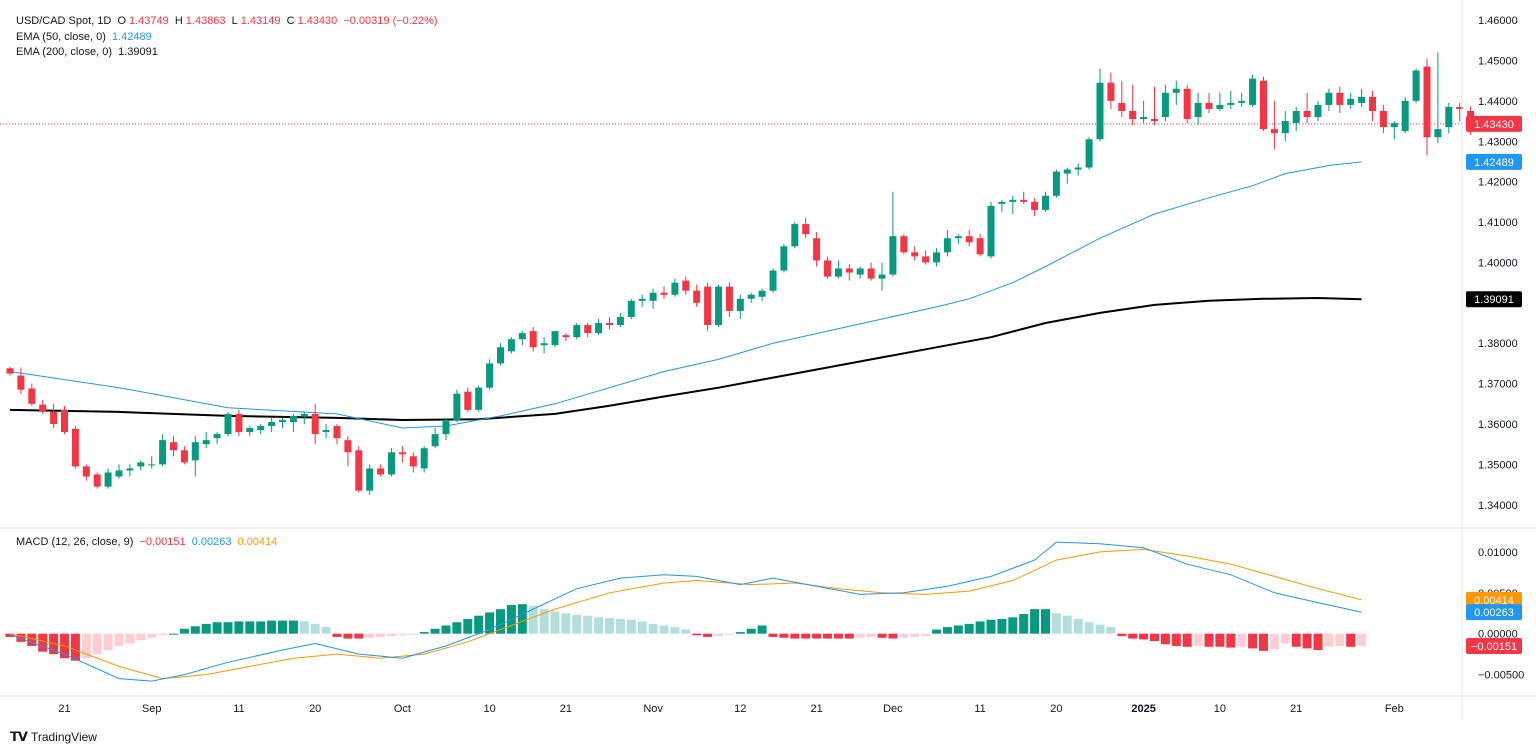 The image size is (1536, 752). I want to click on tradingview-logo-icon: 𝗧𝗩, so click(19, 736).